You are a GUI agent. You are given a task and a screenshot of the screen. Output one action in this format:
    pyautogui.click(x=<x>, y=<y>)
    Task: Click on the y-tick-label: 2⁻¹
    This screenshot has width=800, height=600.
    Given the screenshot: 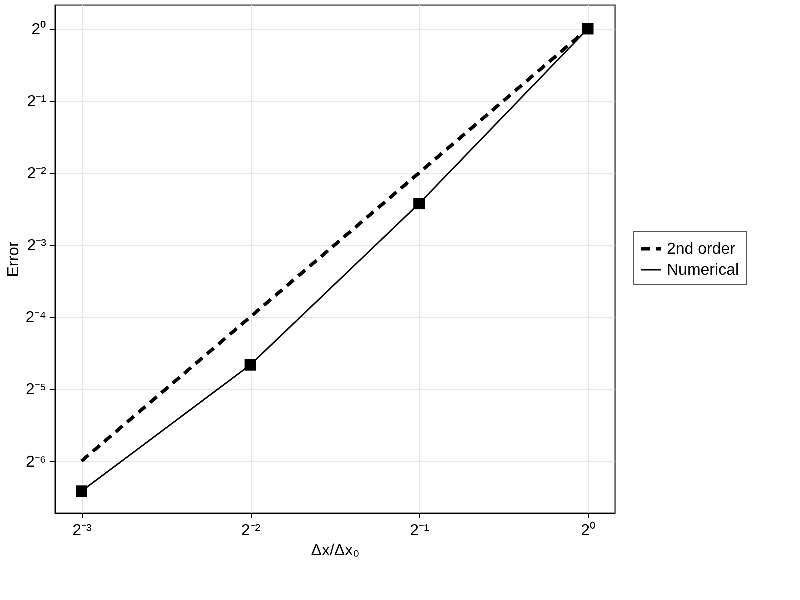 What is the action you would take?
    pyautogui.click(x=36, y=102)
    